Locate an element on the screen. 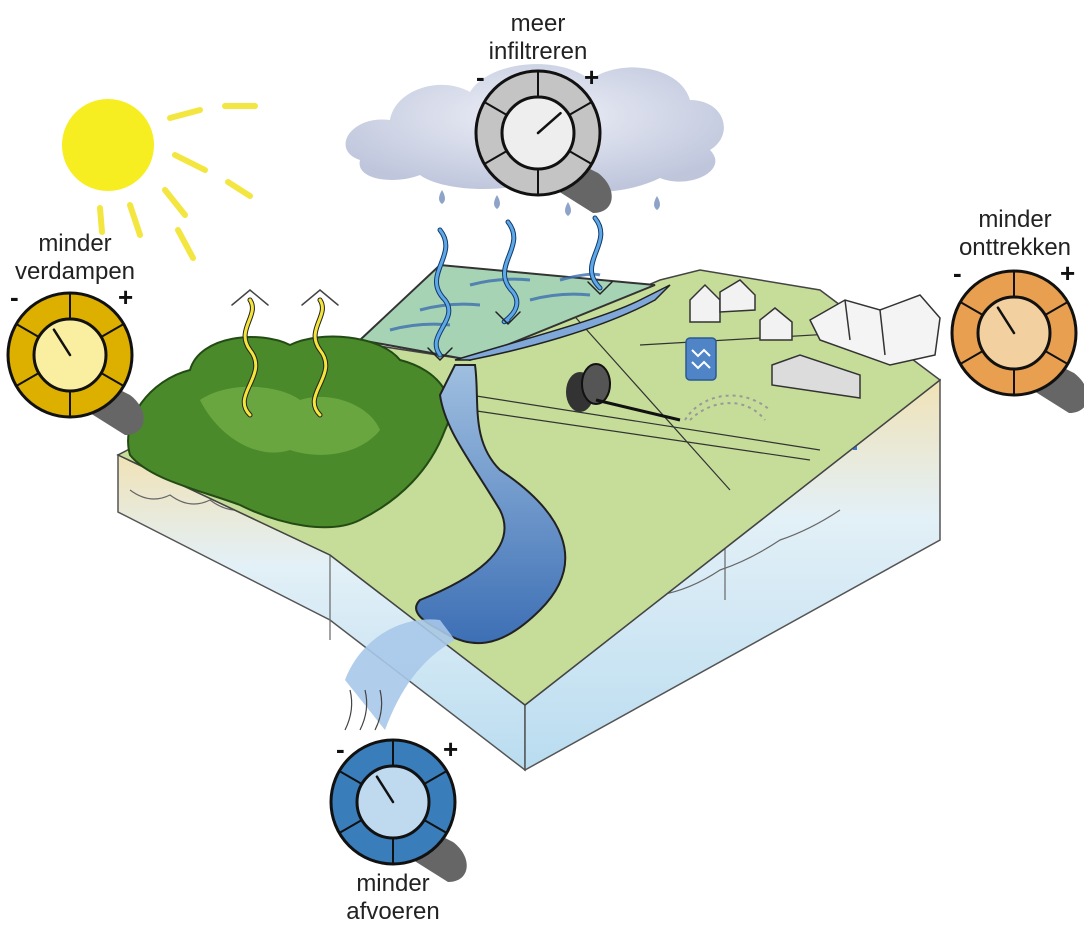 Image resolution: width=1084 pixels, height=927 pixels. afvoeren-label: minder afvoeren is located at coordinates (393, 898).